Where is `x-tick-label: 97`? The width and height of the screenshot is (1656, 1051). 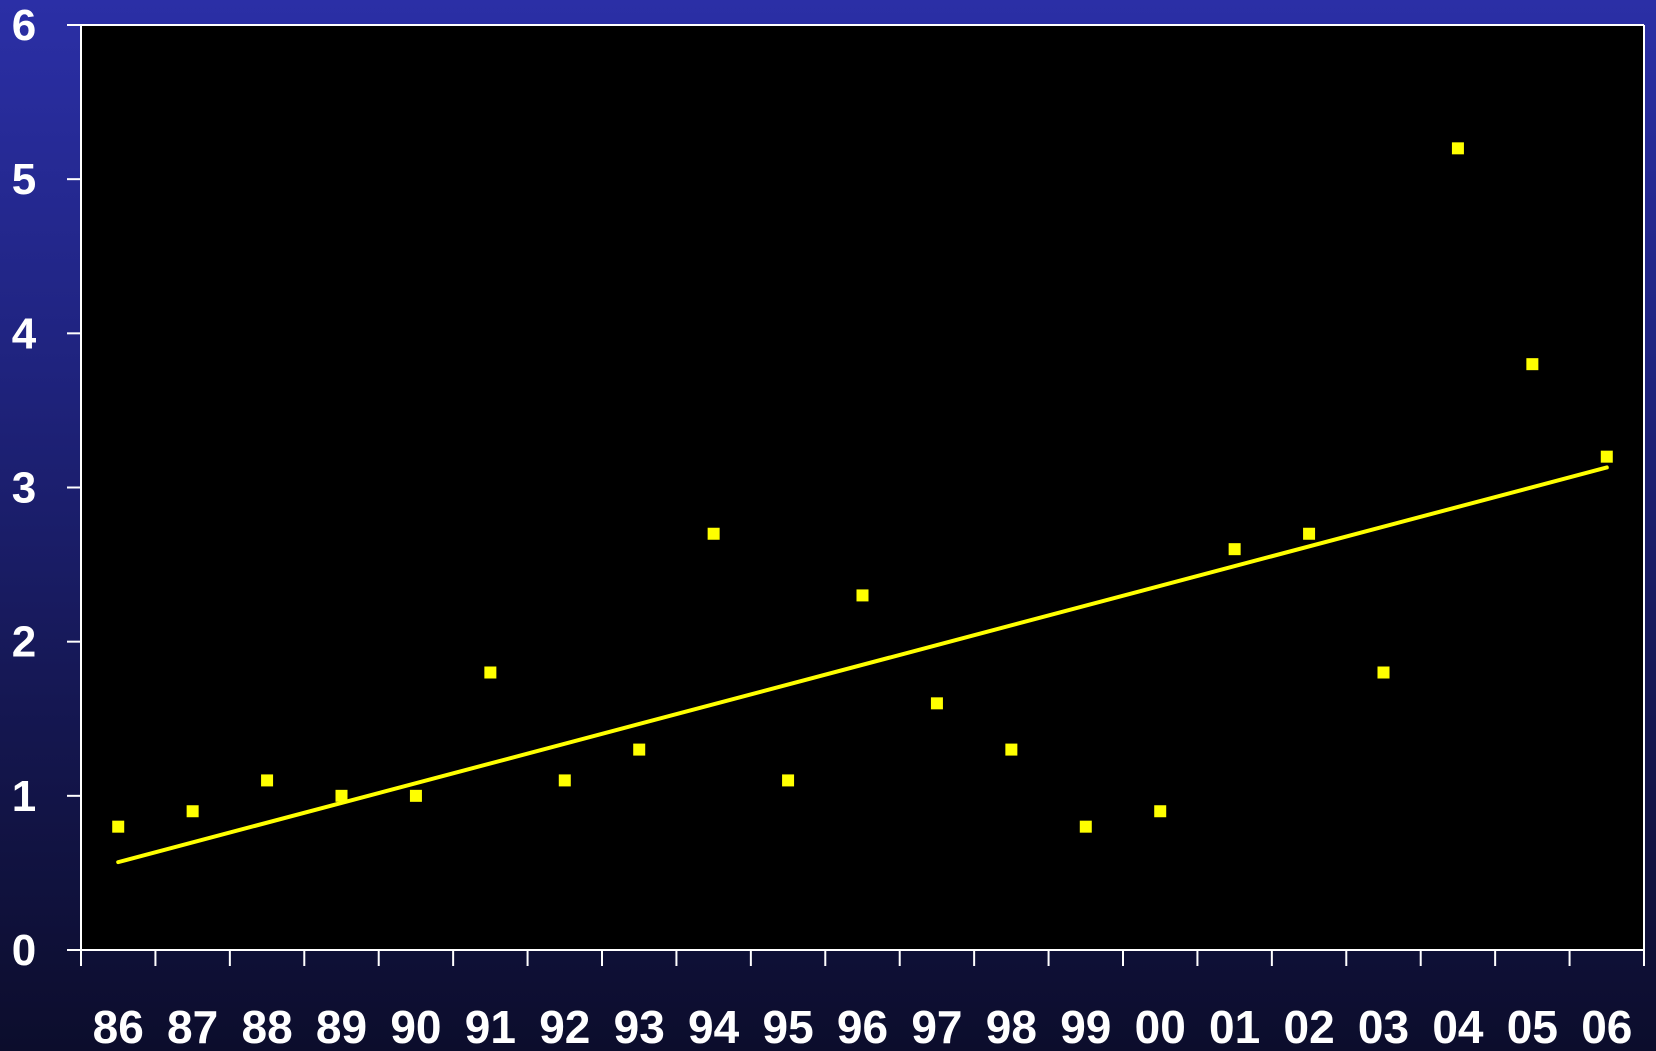
x-tick-label: 97 is located at coordinates (936, 1026).